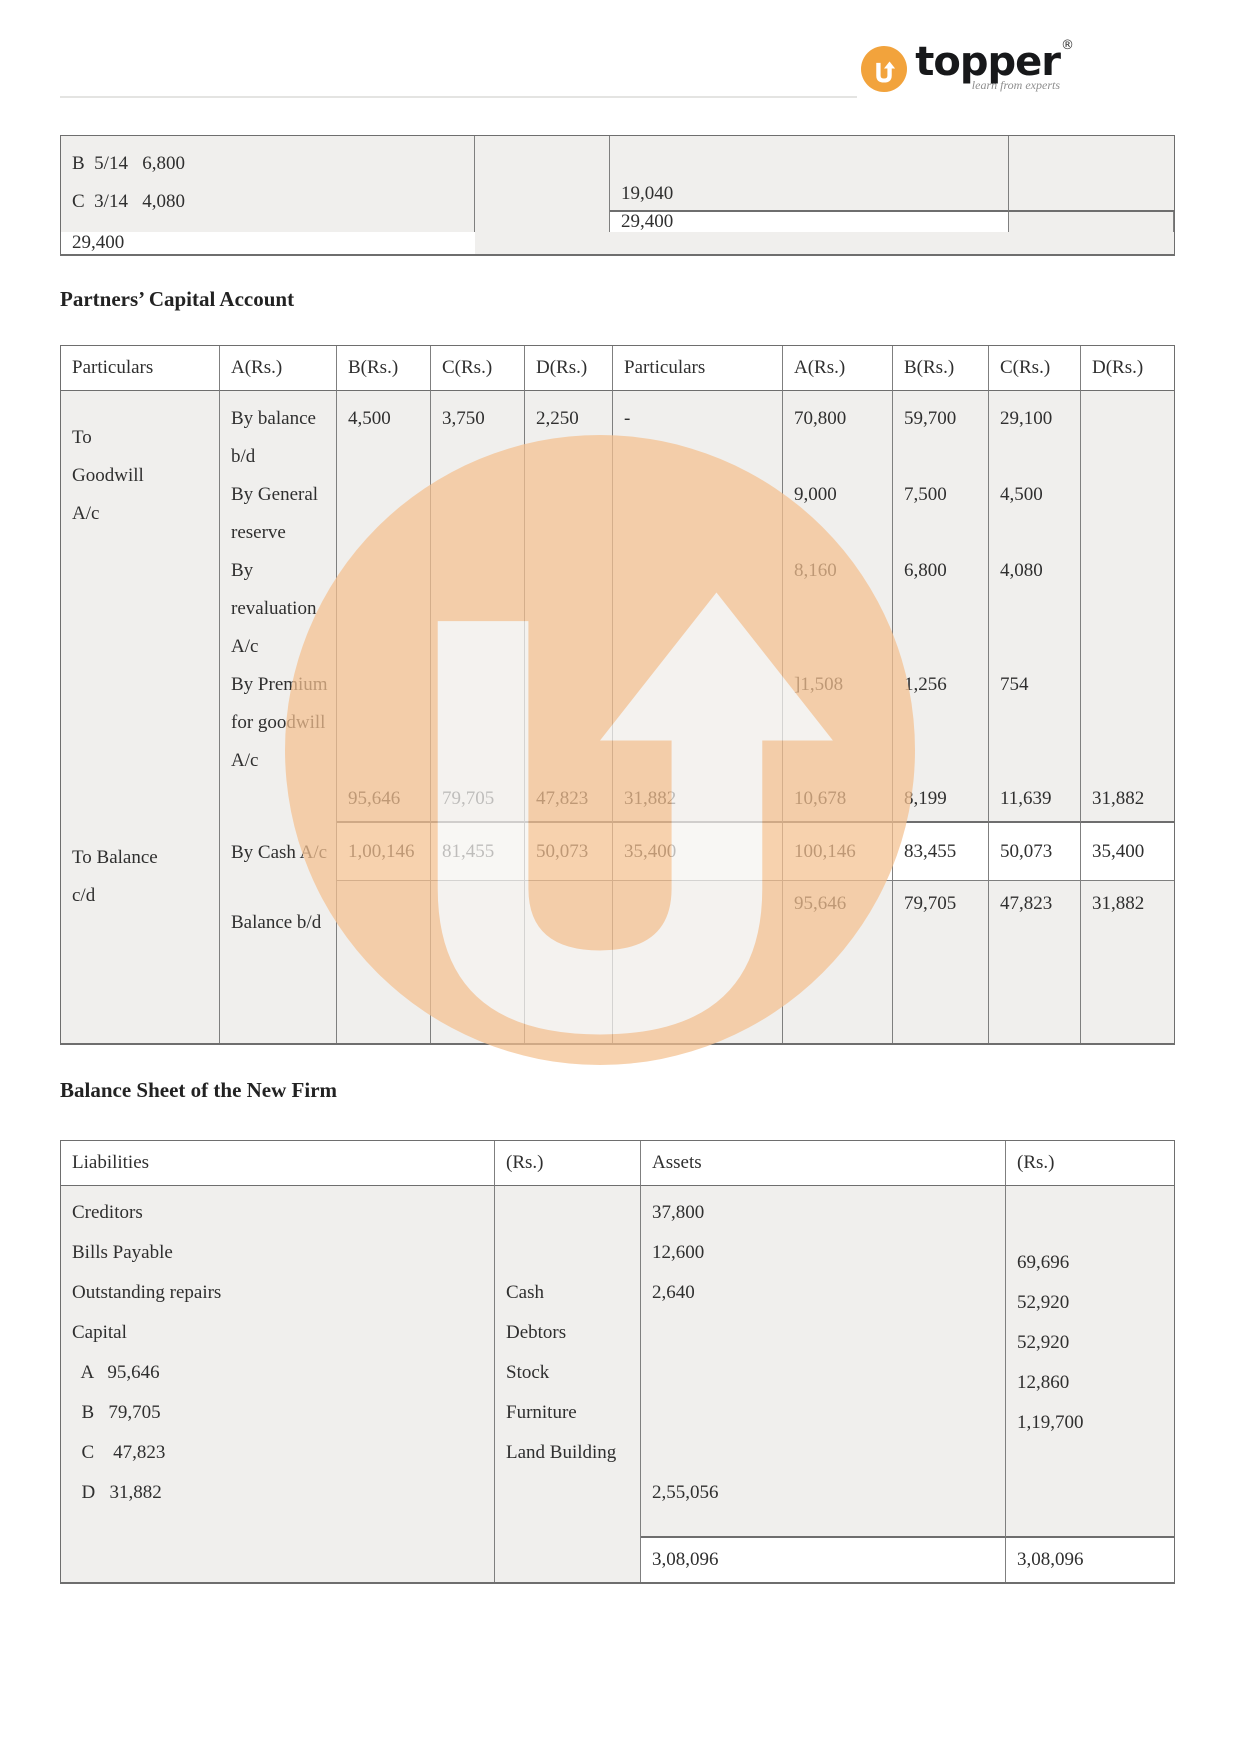 This screenshot has height=1755, width=1240. What do you see at coordinates (941, 583) in the screenshot?
I see `cap-right-col-b: 59,700 7,500 6,800 1,256` at bounding box center [941, 583].